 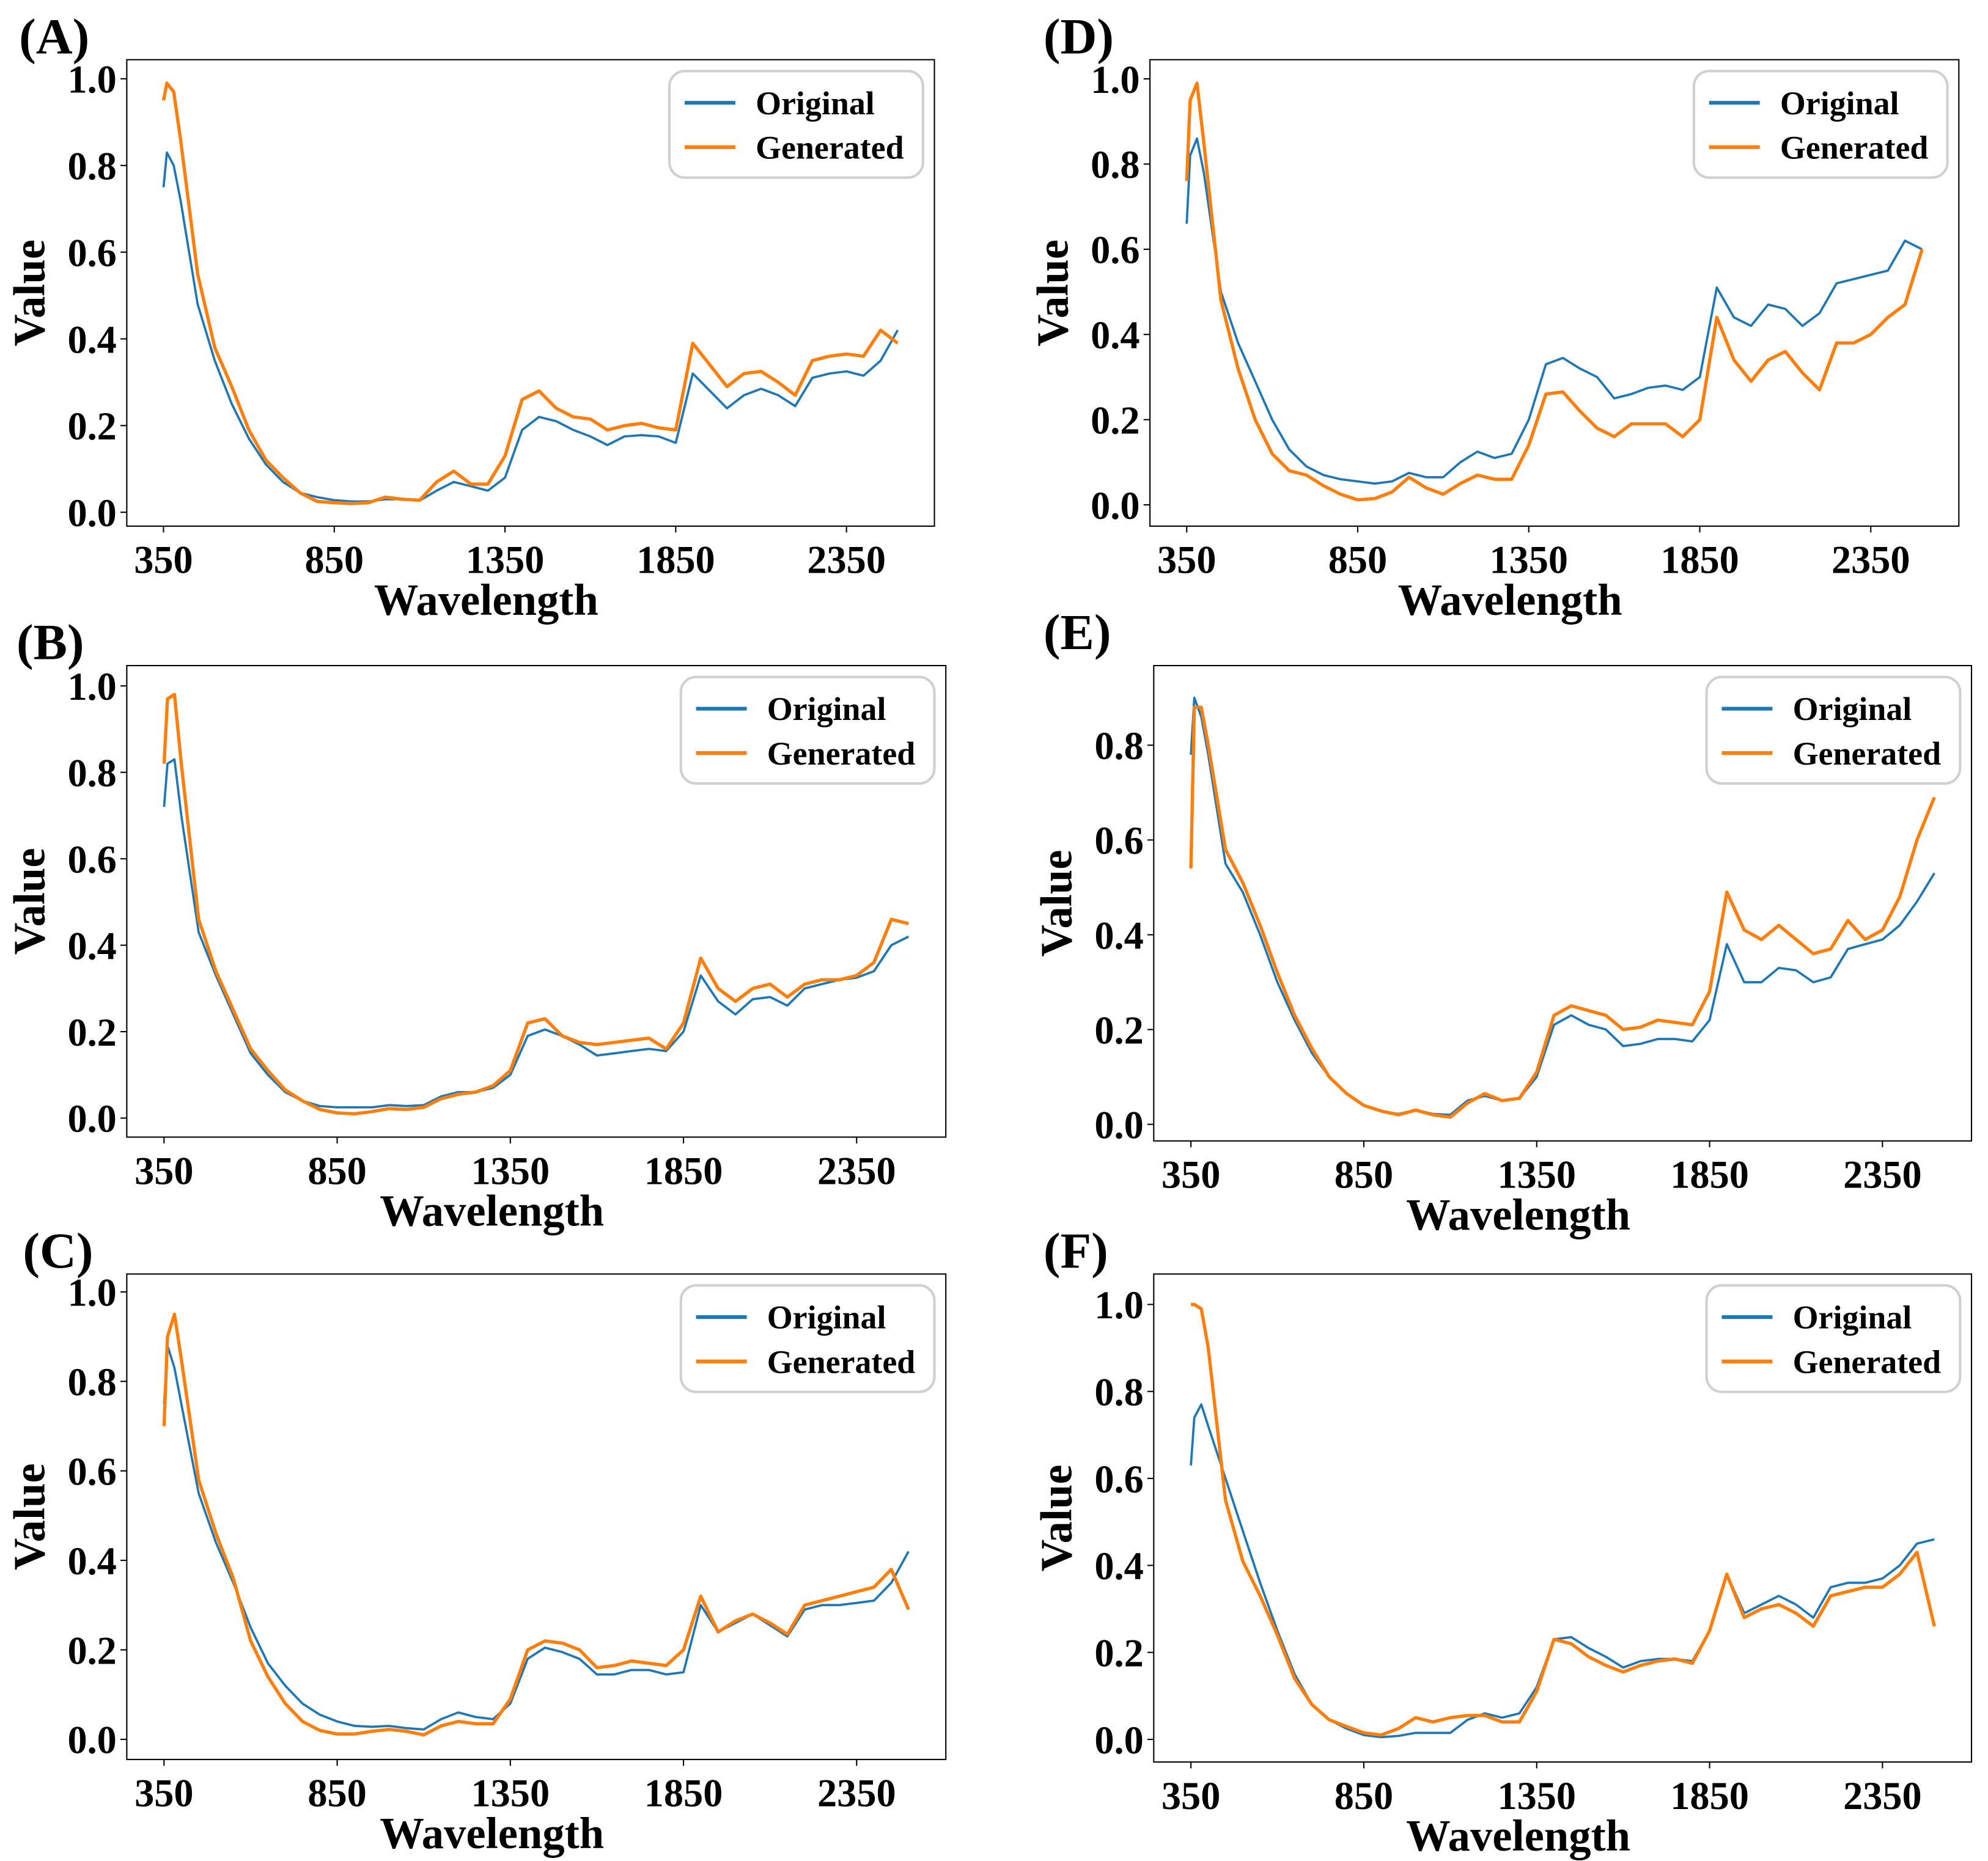 What do you see at coordinates (58, 1250) in the screenshot?
I see `panel-label: (C)` at bounding box center [58, 1250].